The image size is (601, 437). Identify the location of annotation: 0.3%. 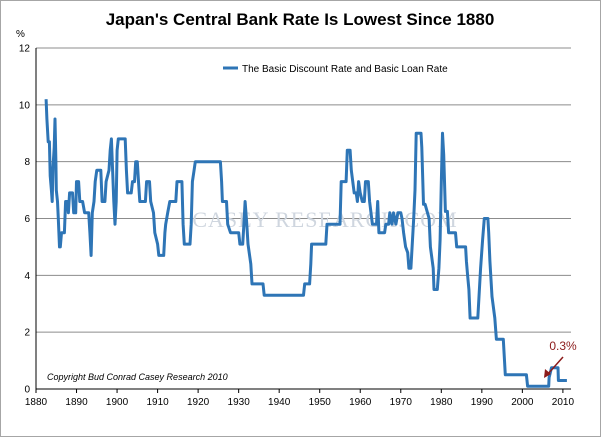
(560, 358).